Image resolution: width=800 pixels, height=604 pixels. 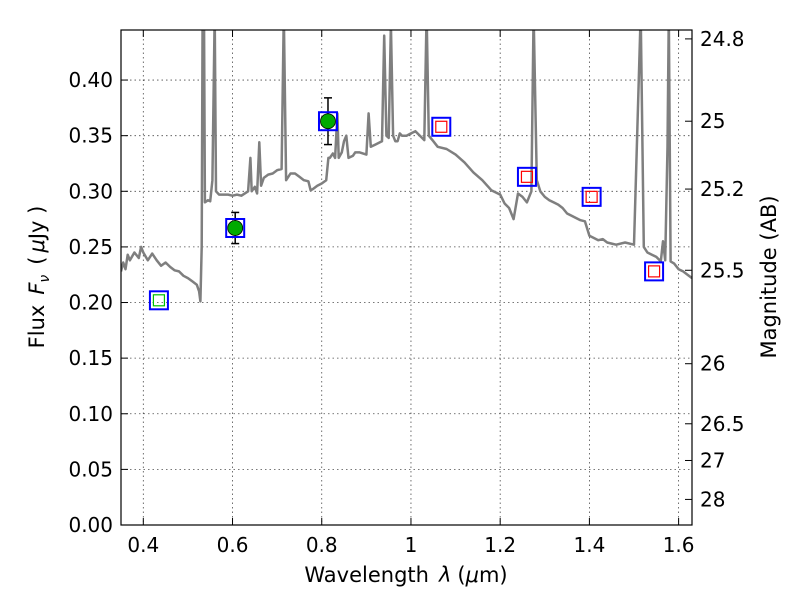 I want to click on y2-tick-label: 26.5, so click(x=722, y=424).